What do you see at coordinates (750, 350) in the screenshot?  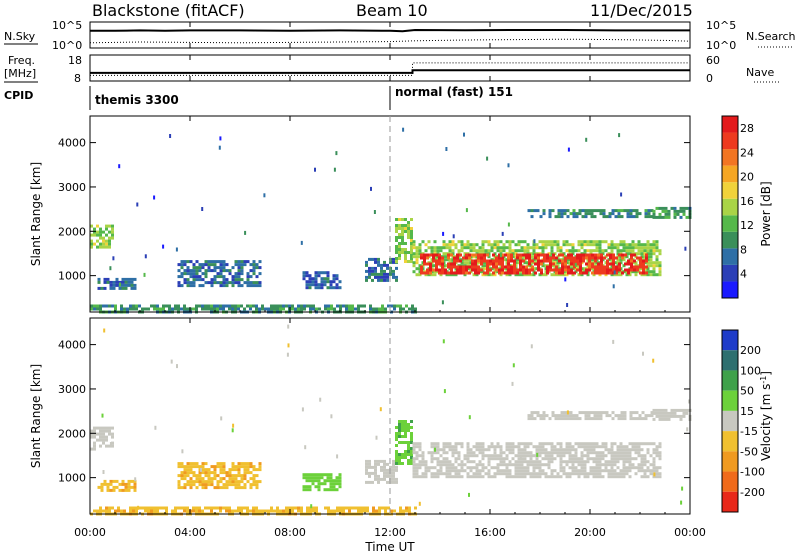 I see `velocity-colorbar-tick: 200` at bounding box center [750, 350].